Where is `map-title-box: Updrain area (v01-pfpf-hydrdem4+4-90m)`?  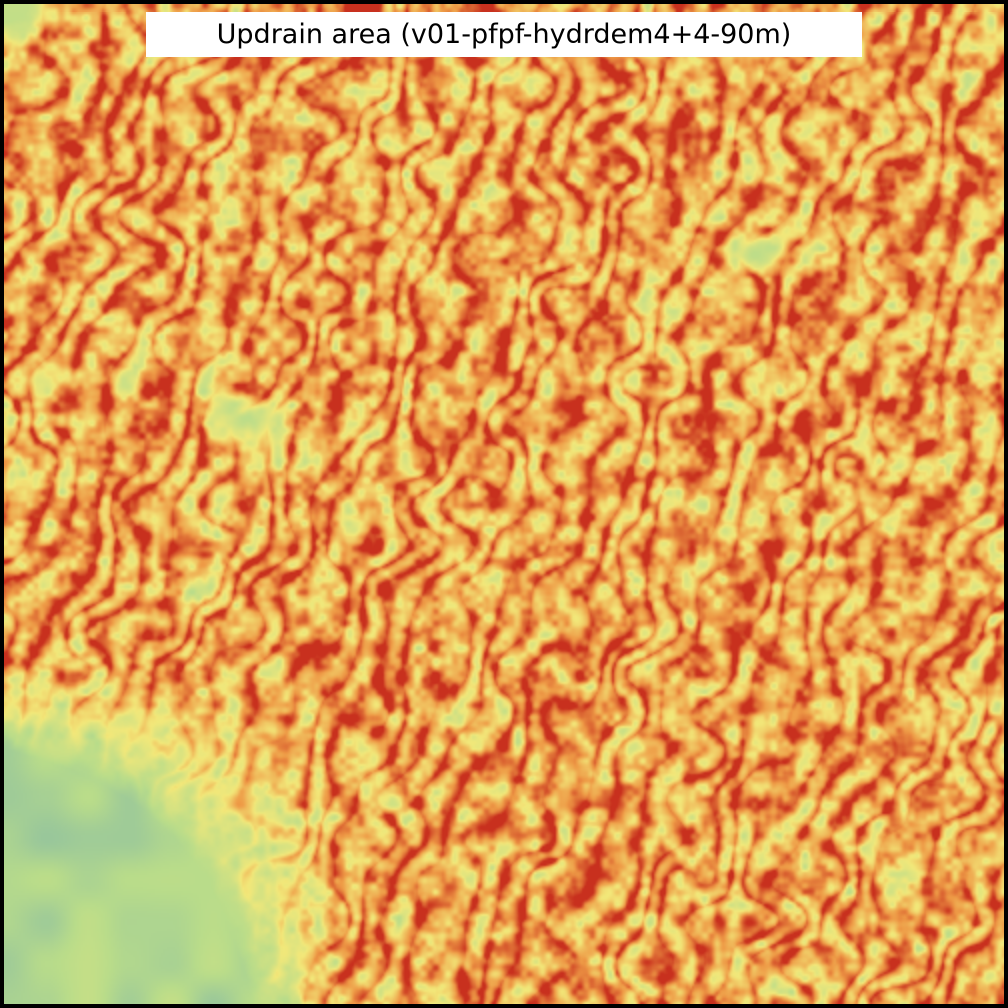
map-title-box: Updrain area (v01-pfpf-hydrdem4+4-90m) is located at coordinates (504, 34).